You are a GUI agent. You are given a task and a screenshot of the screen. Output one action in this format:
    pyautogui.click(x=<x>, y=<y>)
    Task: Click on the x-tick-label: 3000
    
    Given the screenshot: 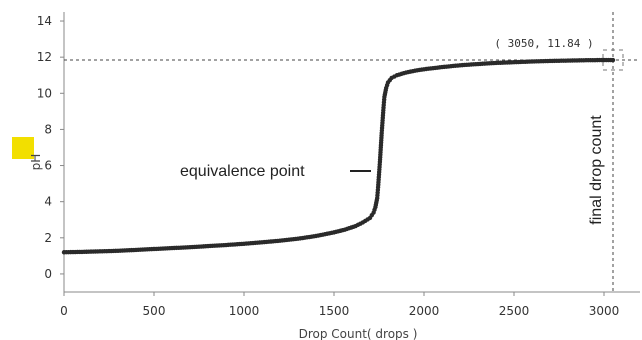 What is the action you would take?
    pyautogui.click(x=604, y=311)
    